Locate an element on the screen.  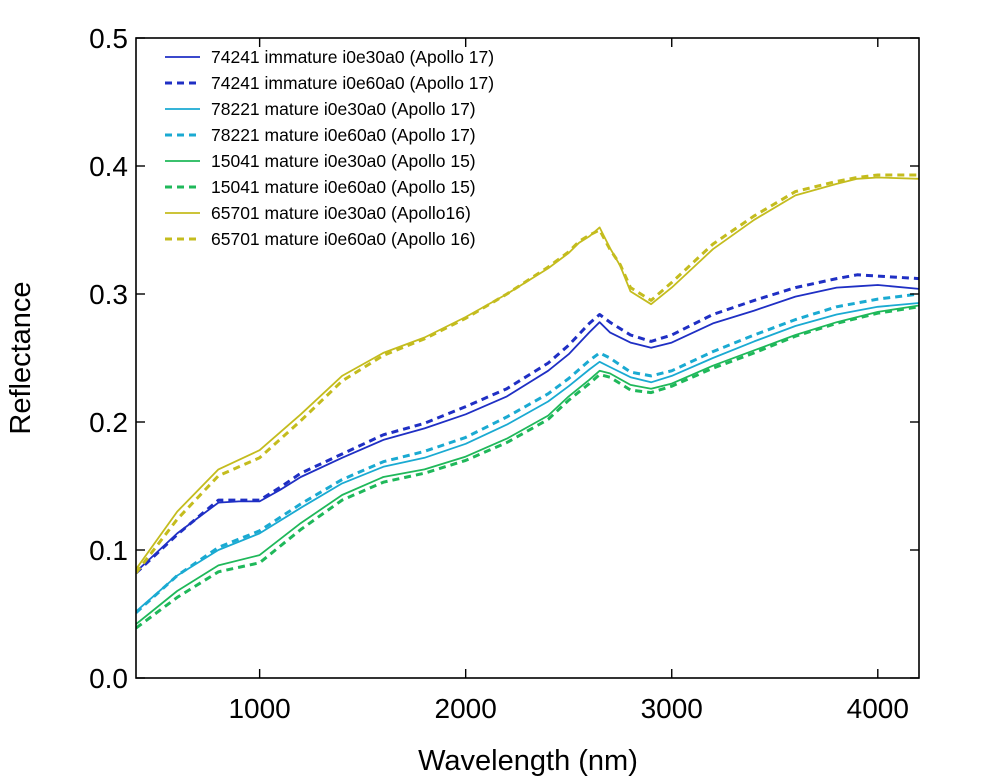
x-tick-label: 2000 is located at coordinates (466, 708).